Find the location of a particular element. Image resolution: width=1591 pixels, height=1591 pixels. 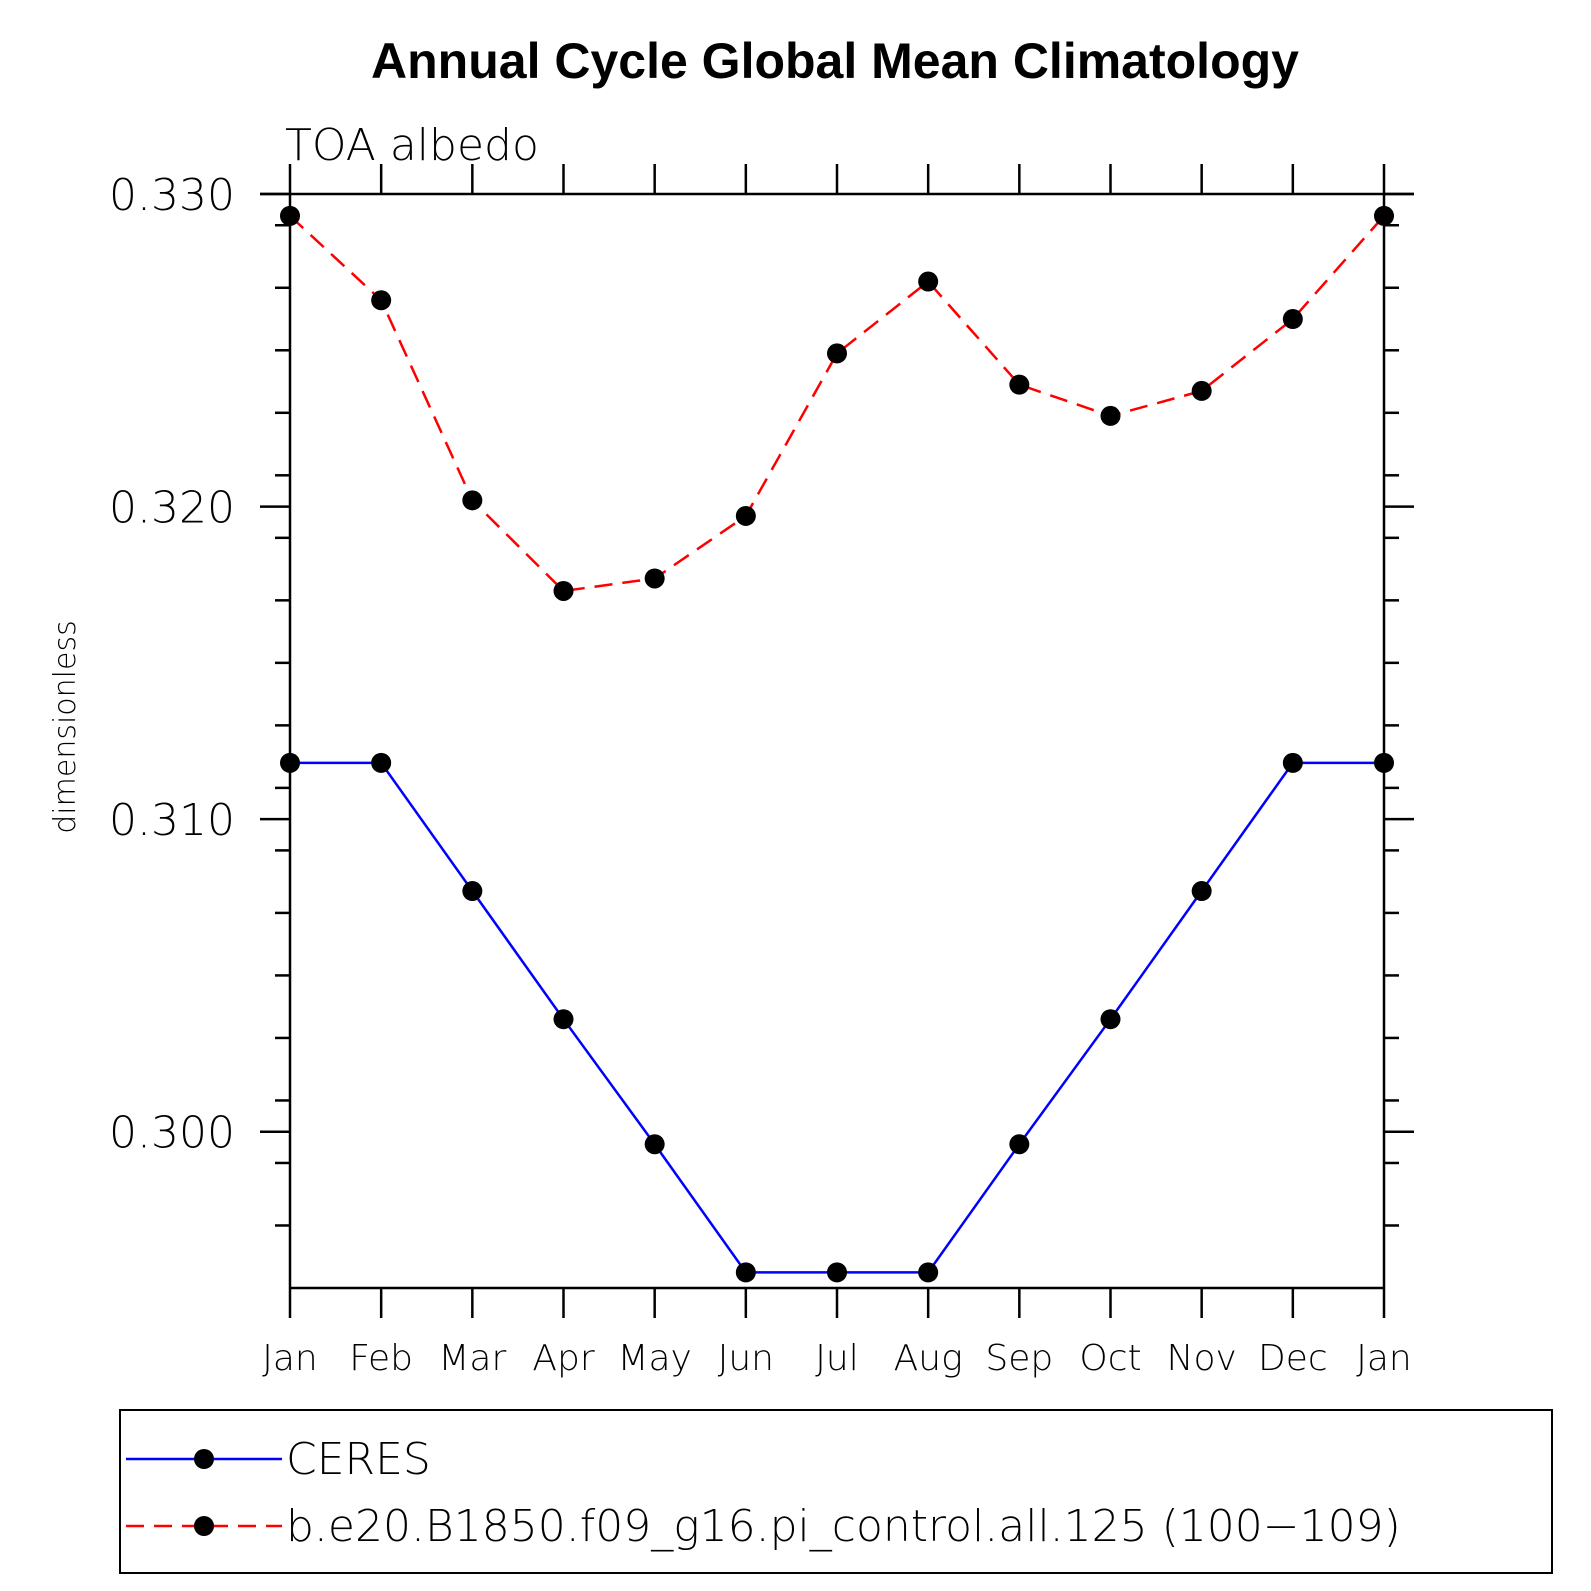

y-axis-label: dimensionless is located at coordinates (65, 726).